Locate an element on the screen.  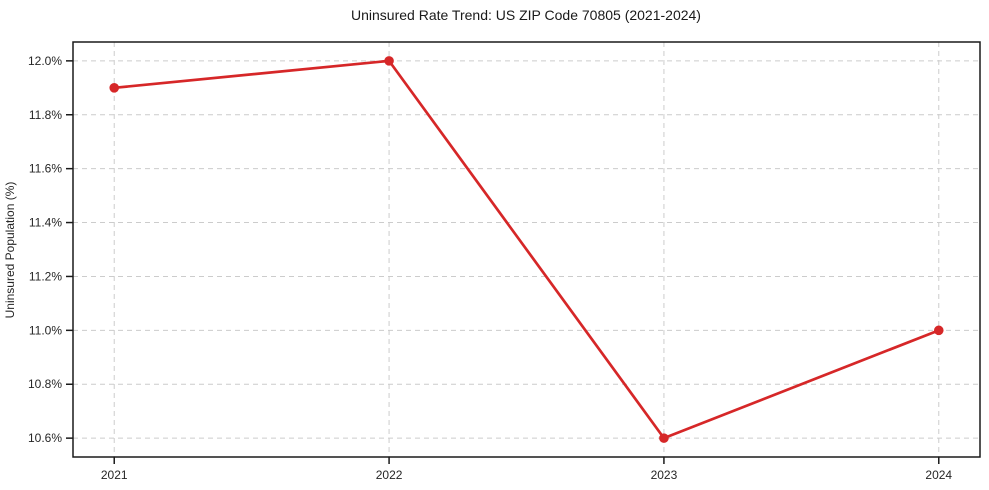
y-tick-label: 11.6% is located at coordinates (45, 169).